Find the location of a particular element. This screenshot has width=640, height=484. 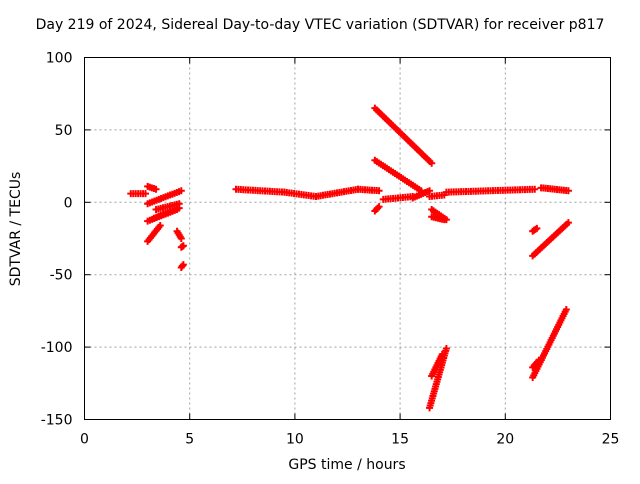

y-tick-label: -50 is located at coordinates (61, 276).